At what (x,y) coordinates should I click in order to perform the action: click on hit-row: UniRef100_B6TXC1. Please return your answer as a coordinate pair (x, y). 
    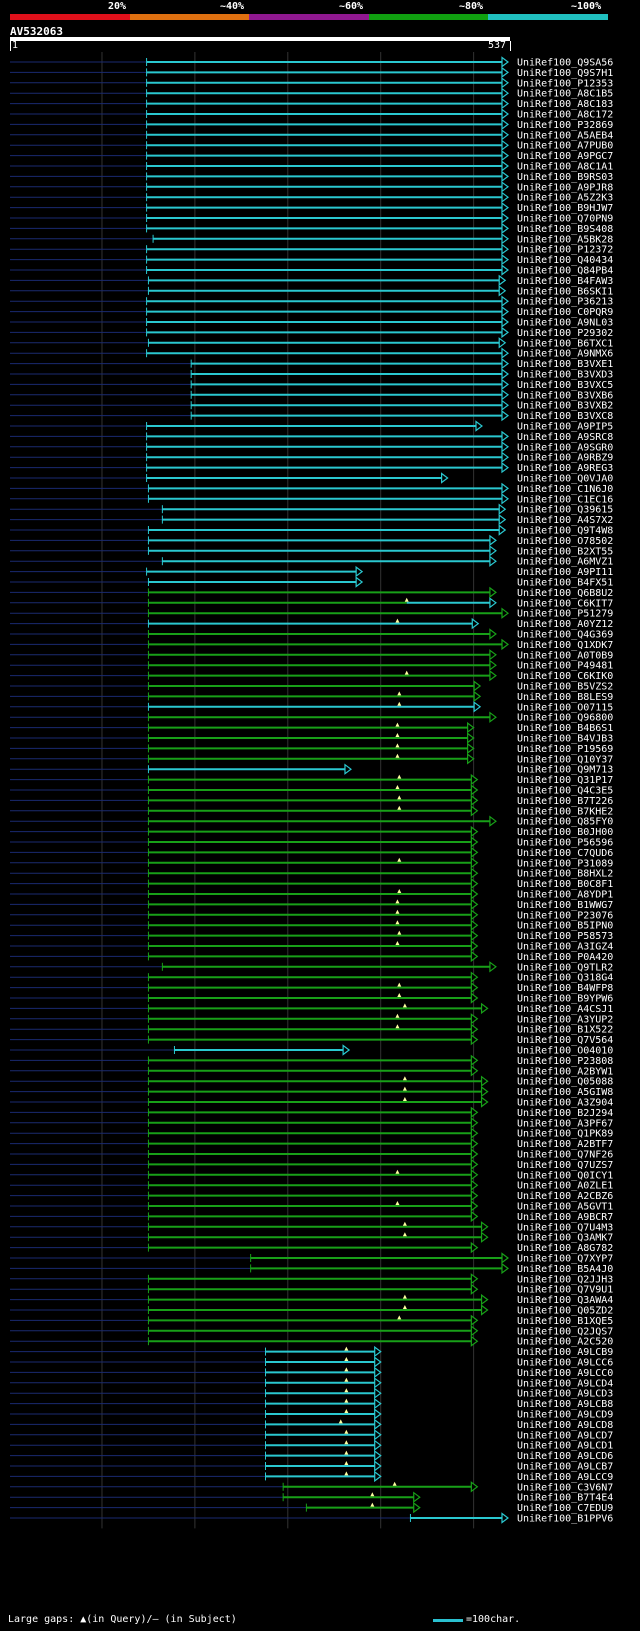
    Looking at the image, I should click on (311, 343).